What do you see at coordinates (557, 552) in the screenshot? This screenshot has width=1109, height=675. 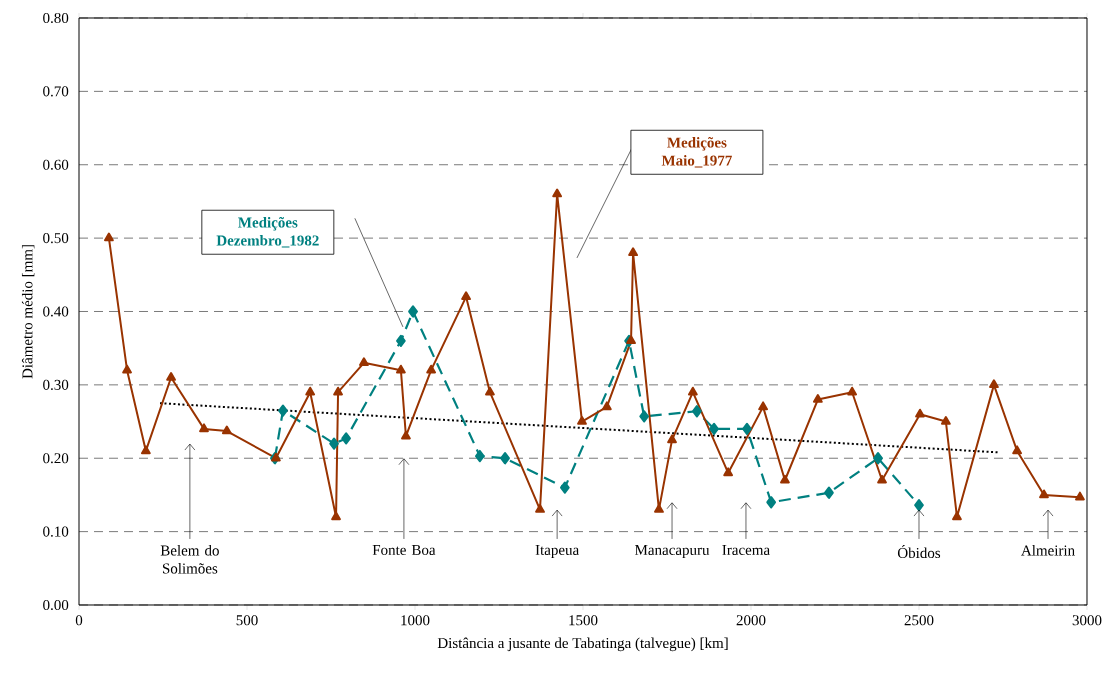 I see `annotation: Itapeua` at bounding box center [557, 552].